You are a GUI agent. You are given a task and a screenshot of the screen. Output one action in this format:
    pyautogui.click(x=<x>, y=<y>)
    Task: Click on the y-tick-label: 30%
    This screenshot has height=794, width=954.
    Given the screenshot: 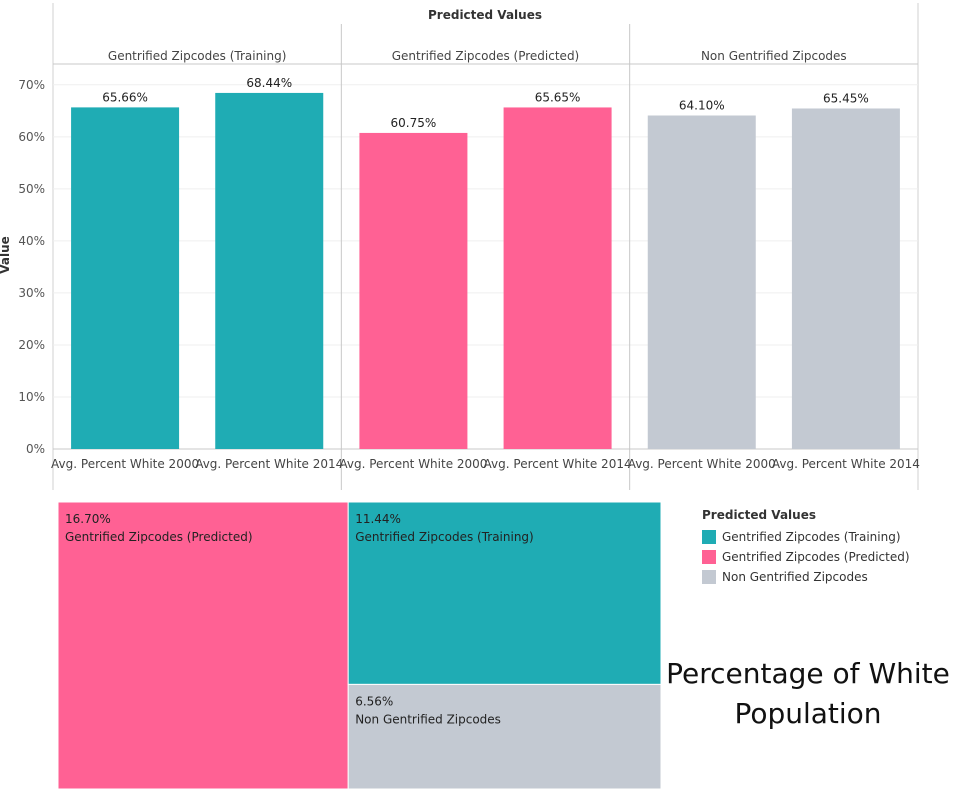 What is the action you would take?
    pyautogui.click(x=31, y=293)
    